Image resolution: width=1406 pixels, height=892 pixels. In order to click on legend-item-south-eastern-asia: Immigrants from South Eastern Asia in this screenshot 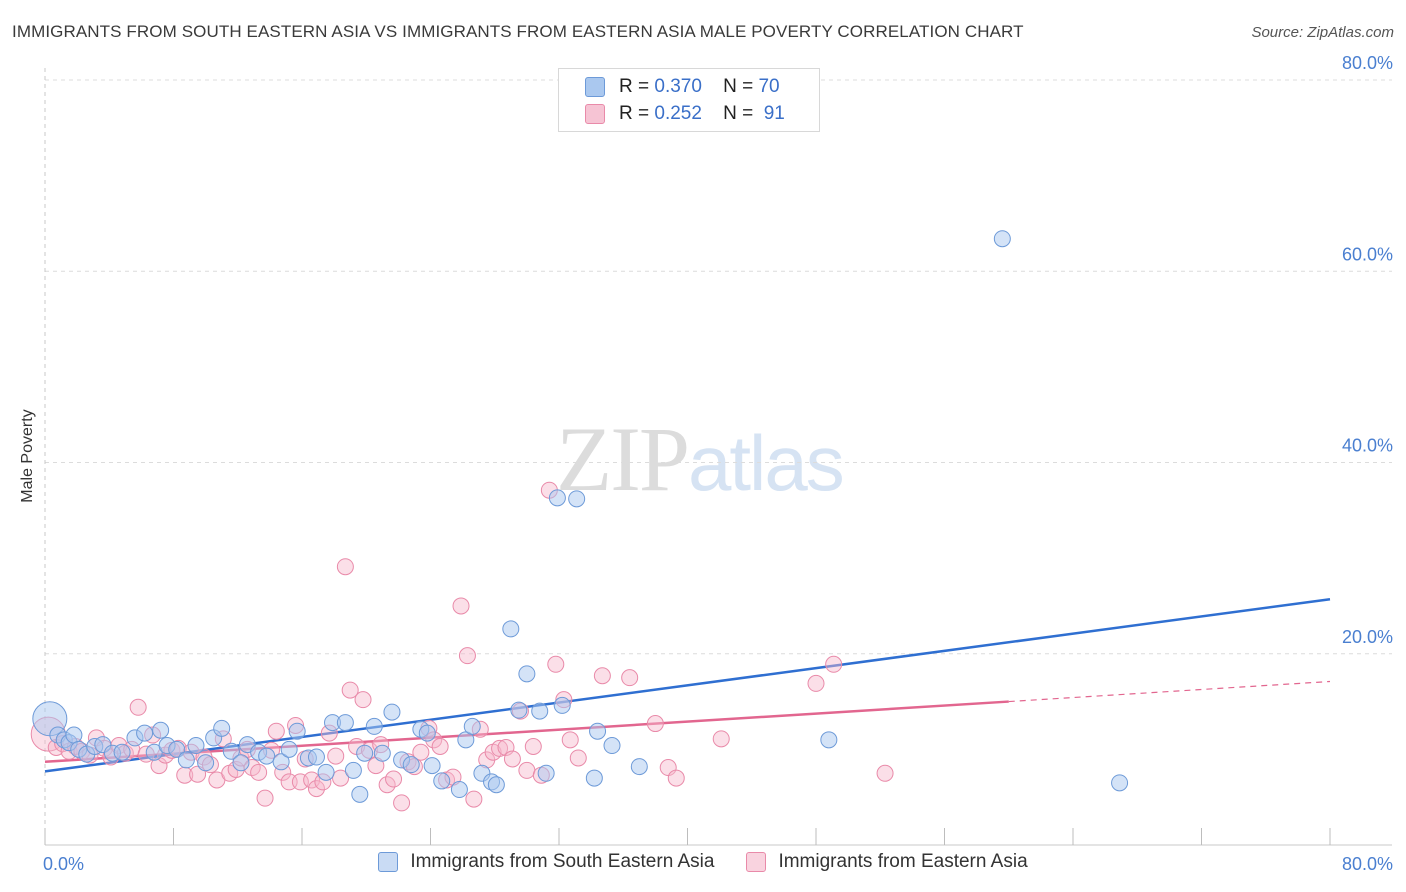, I will do `click(546, 862)`.